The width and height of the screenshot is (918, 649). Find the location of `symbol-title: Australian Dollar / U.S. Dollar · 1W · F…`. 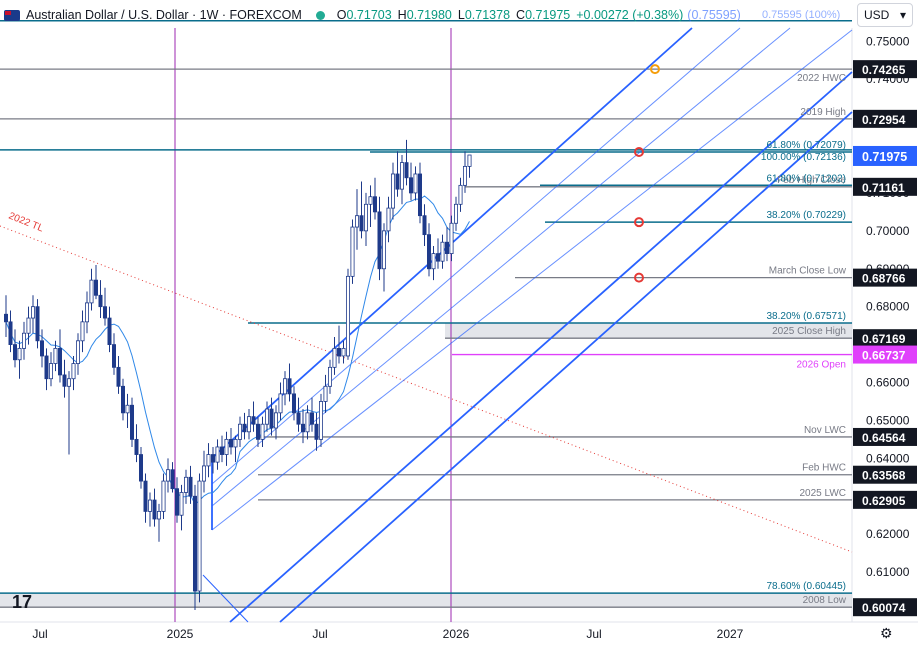

symbol-title: Australian Dollar / U.S. Dollar · 1W · F… is located at coordinates (164, 15).